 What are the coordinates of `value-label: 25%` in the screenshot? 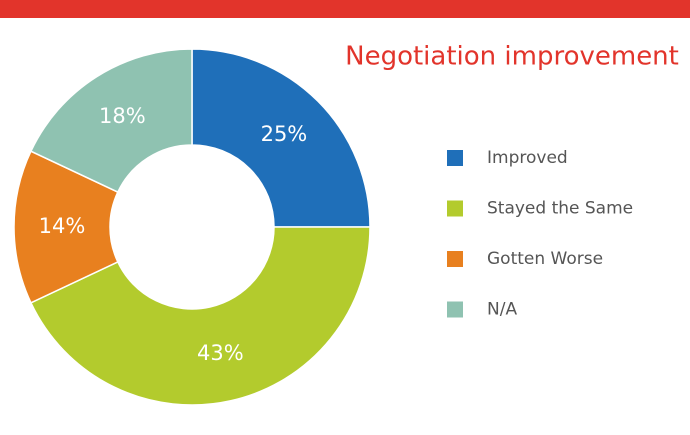 It's located at (284, 134).